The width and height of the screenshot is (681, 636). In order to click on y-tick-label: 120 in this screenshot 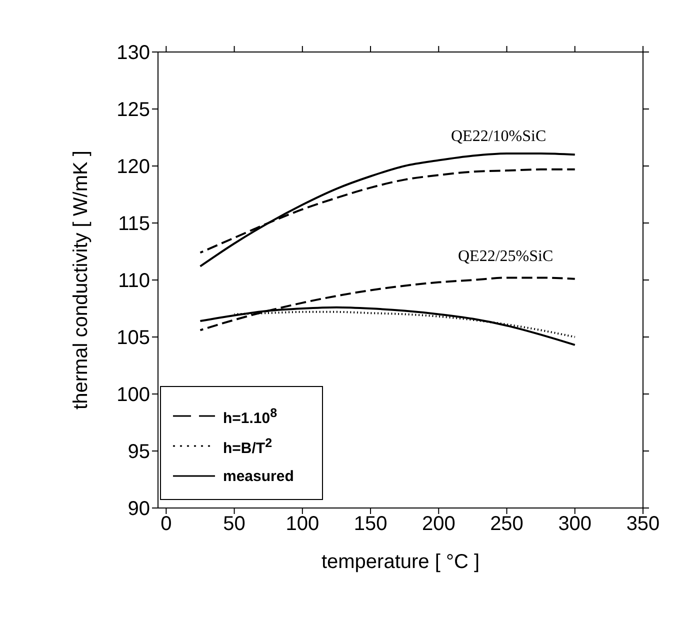, I will do `click(133, 167)`.